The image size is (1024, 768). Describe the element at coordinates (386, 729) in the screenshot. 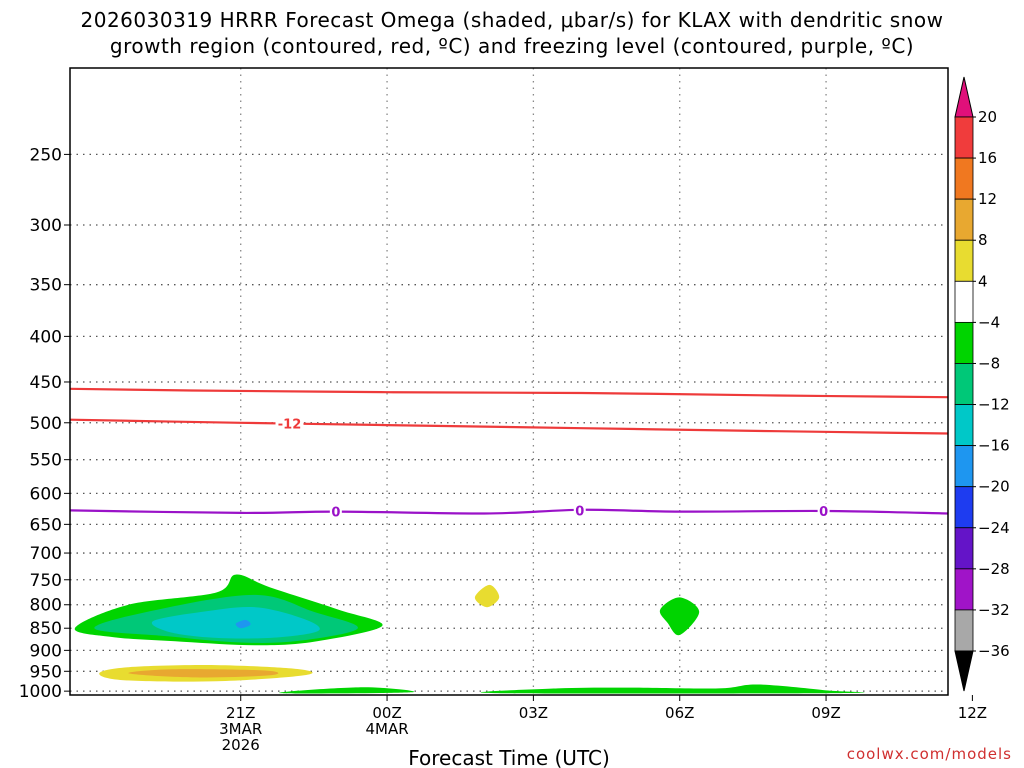

I see `x-tick-label-1-1: 4MAR` at that location.